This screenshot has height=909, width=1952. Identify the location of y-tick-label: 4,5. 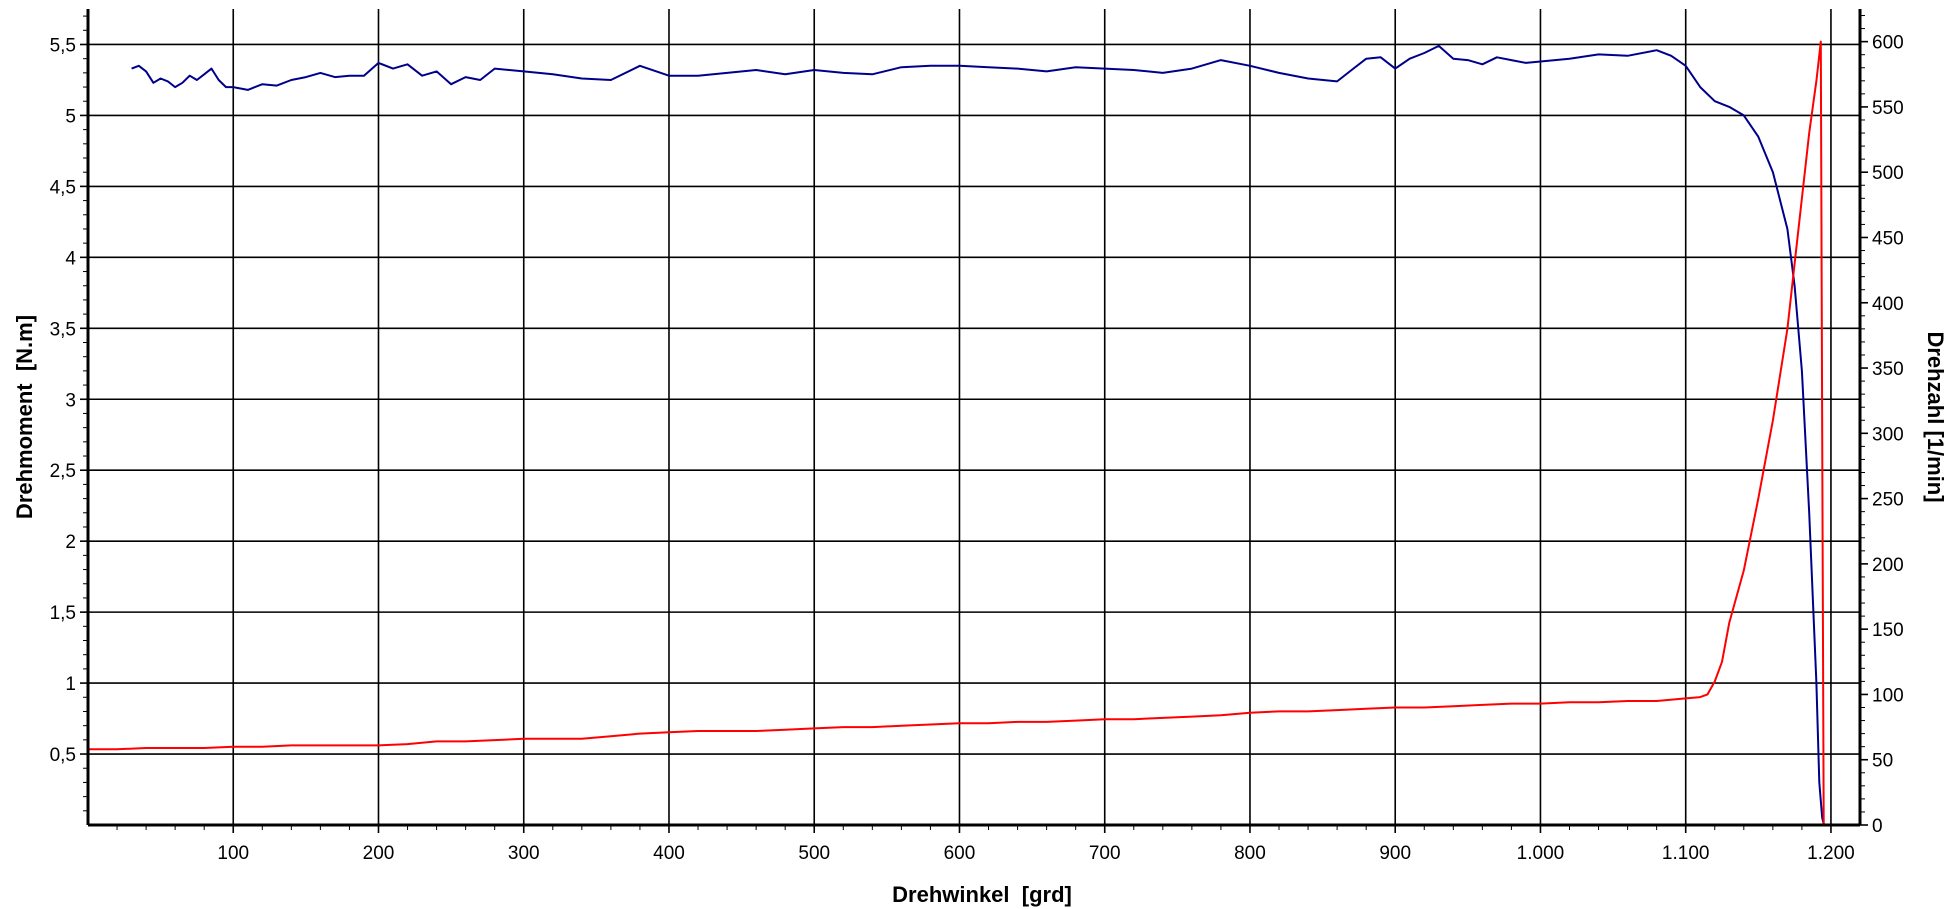
(63, 187).